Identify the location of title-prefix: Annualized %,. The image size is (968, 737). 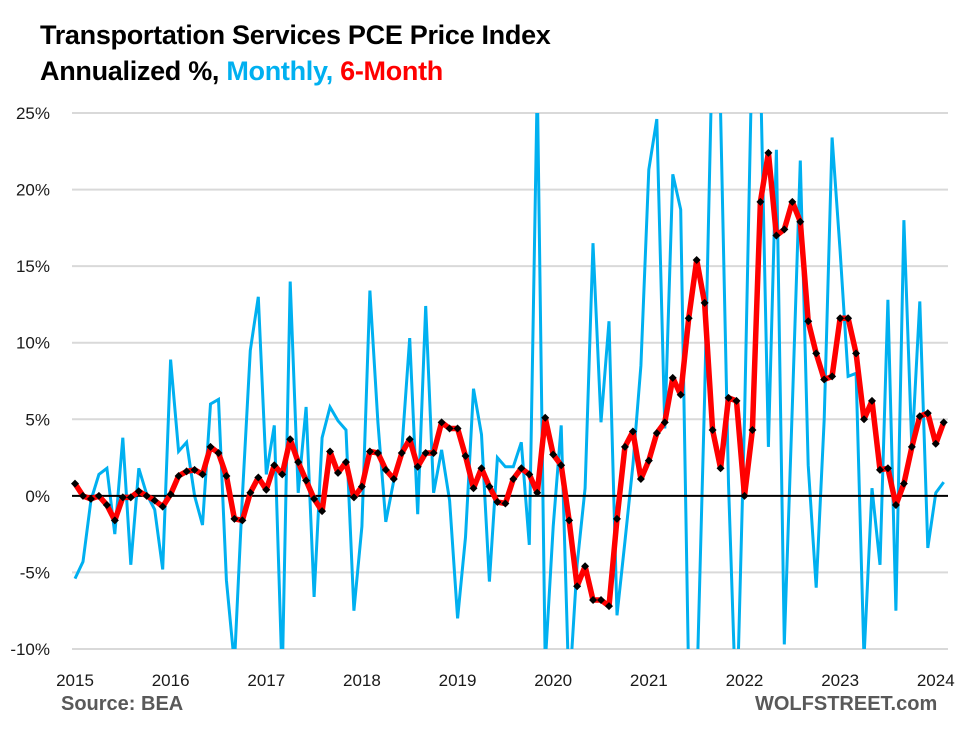
(133, 71).